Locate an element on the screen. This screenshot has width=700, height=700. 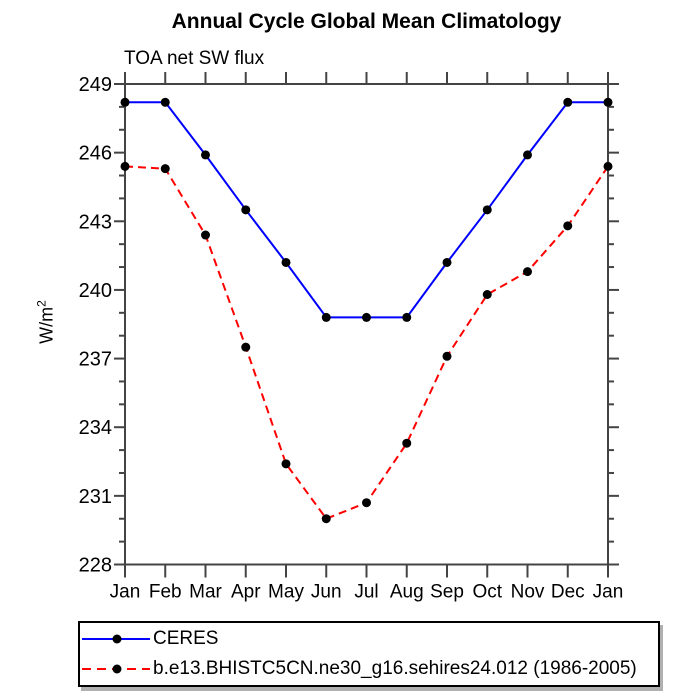
y-tick-label: 228 is located at coordinates (95, 566).